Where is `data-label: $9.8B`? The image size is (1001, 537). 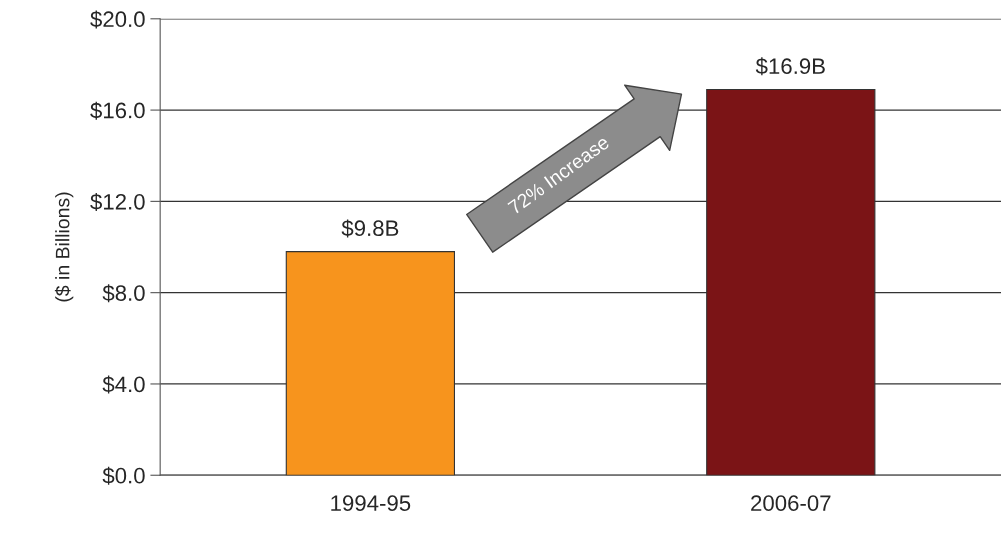
data-label: $9.8B is located at coordinates (370, 228).